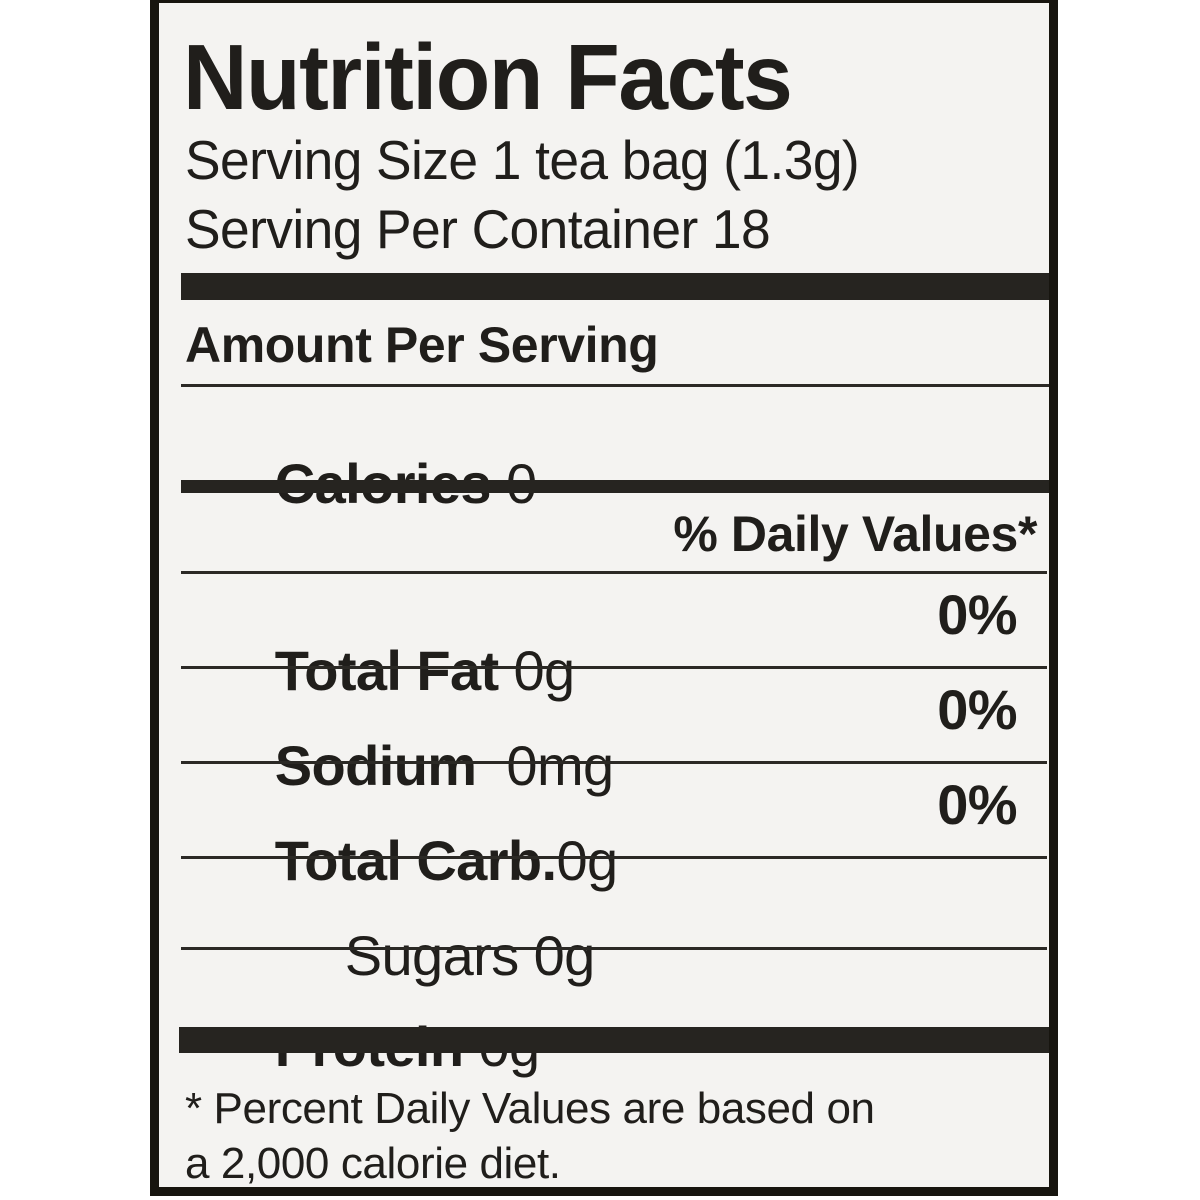 The image size is (1200, 1200). I want to click on servings-per-container-text: Serving Per Container 18, so click(478, 229).